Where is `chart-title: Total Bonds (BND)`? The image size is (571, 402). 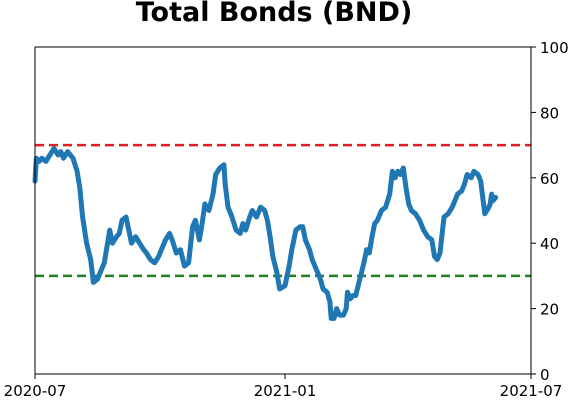
chart-title: Total Bonds (BND) is located at coordinates (274, 14).